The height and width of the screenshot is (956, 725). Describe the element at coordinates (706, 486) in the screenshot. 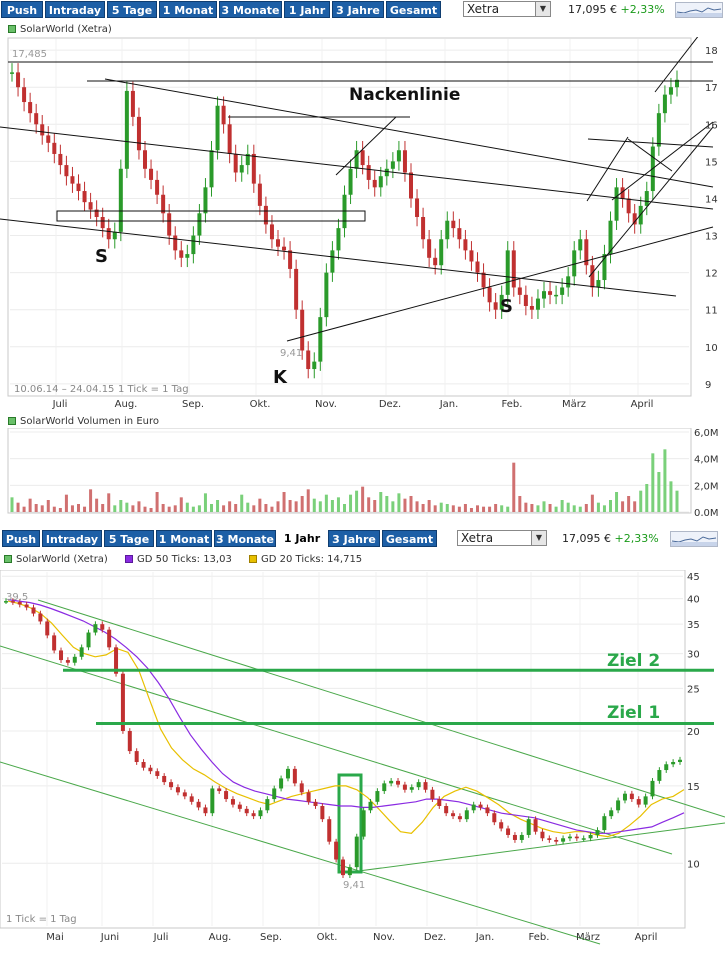

I see `y-tick-label: 2,0M` at that location.